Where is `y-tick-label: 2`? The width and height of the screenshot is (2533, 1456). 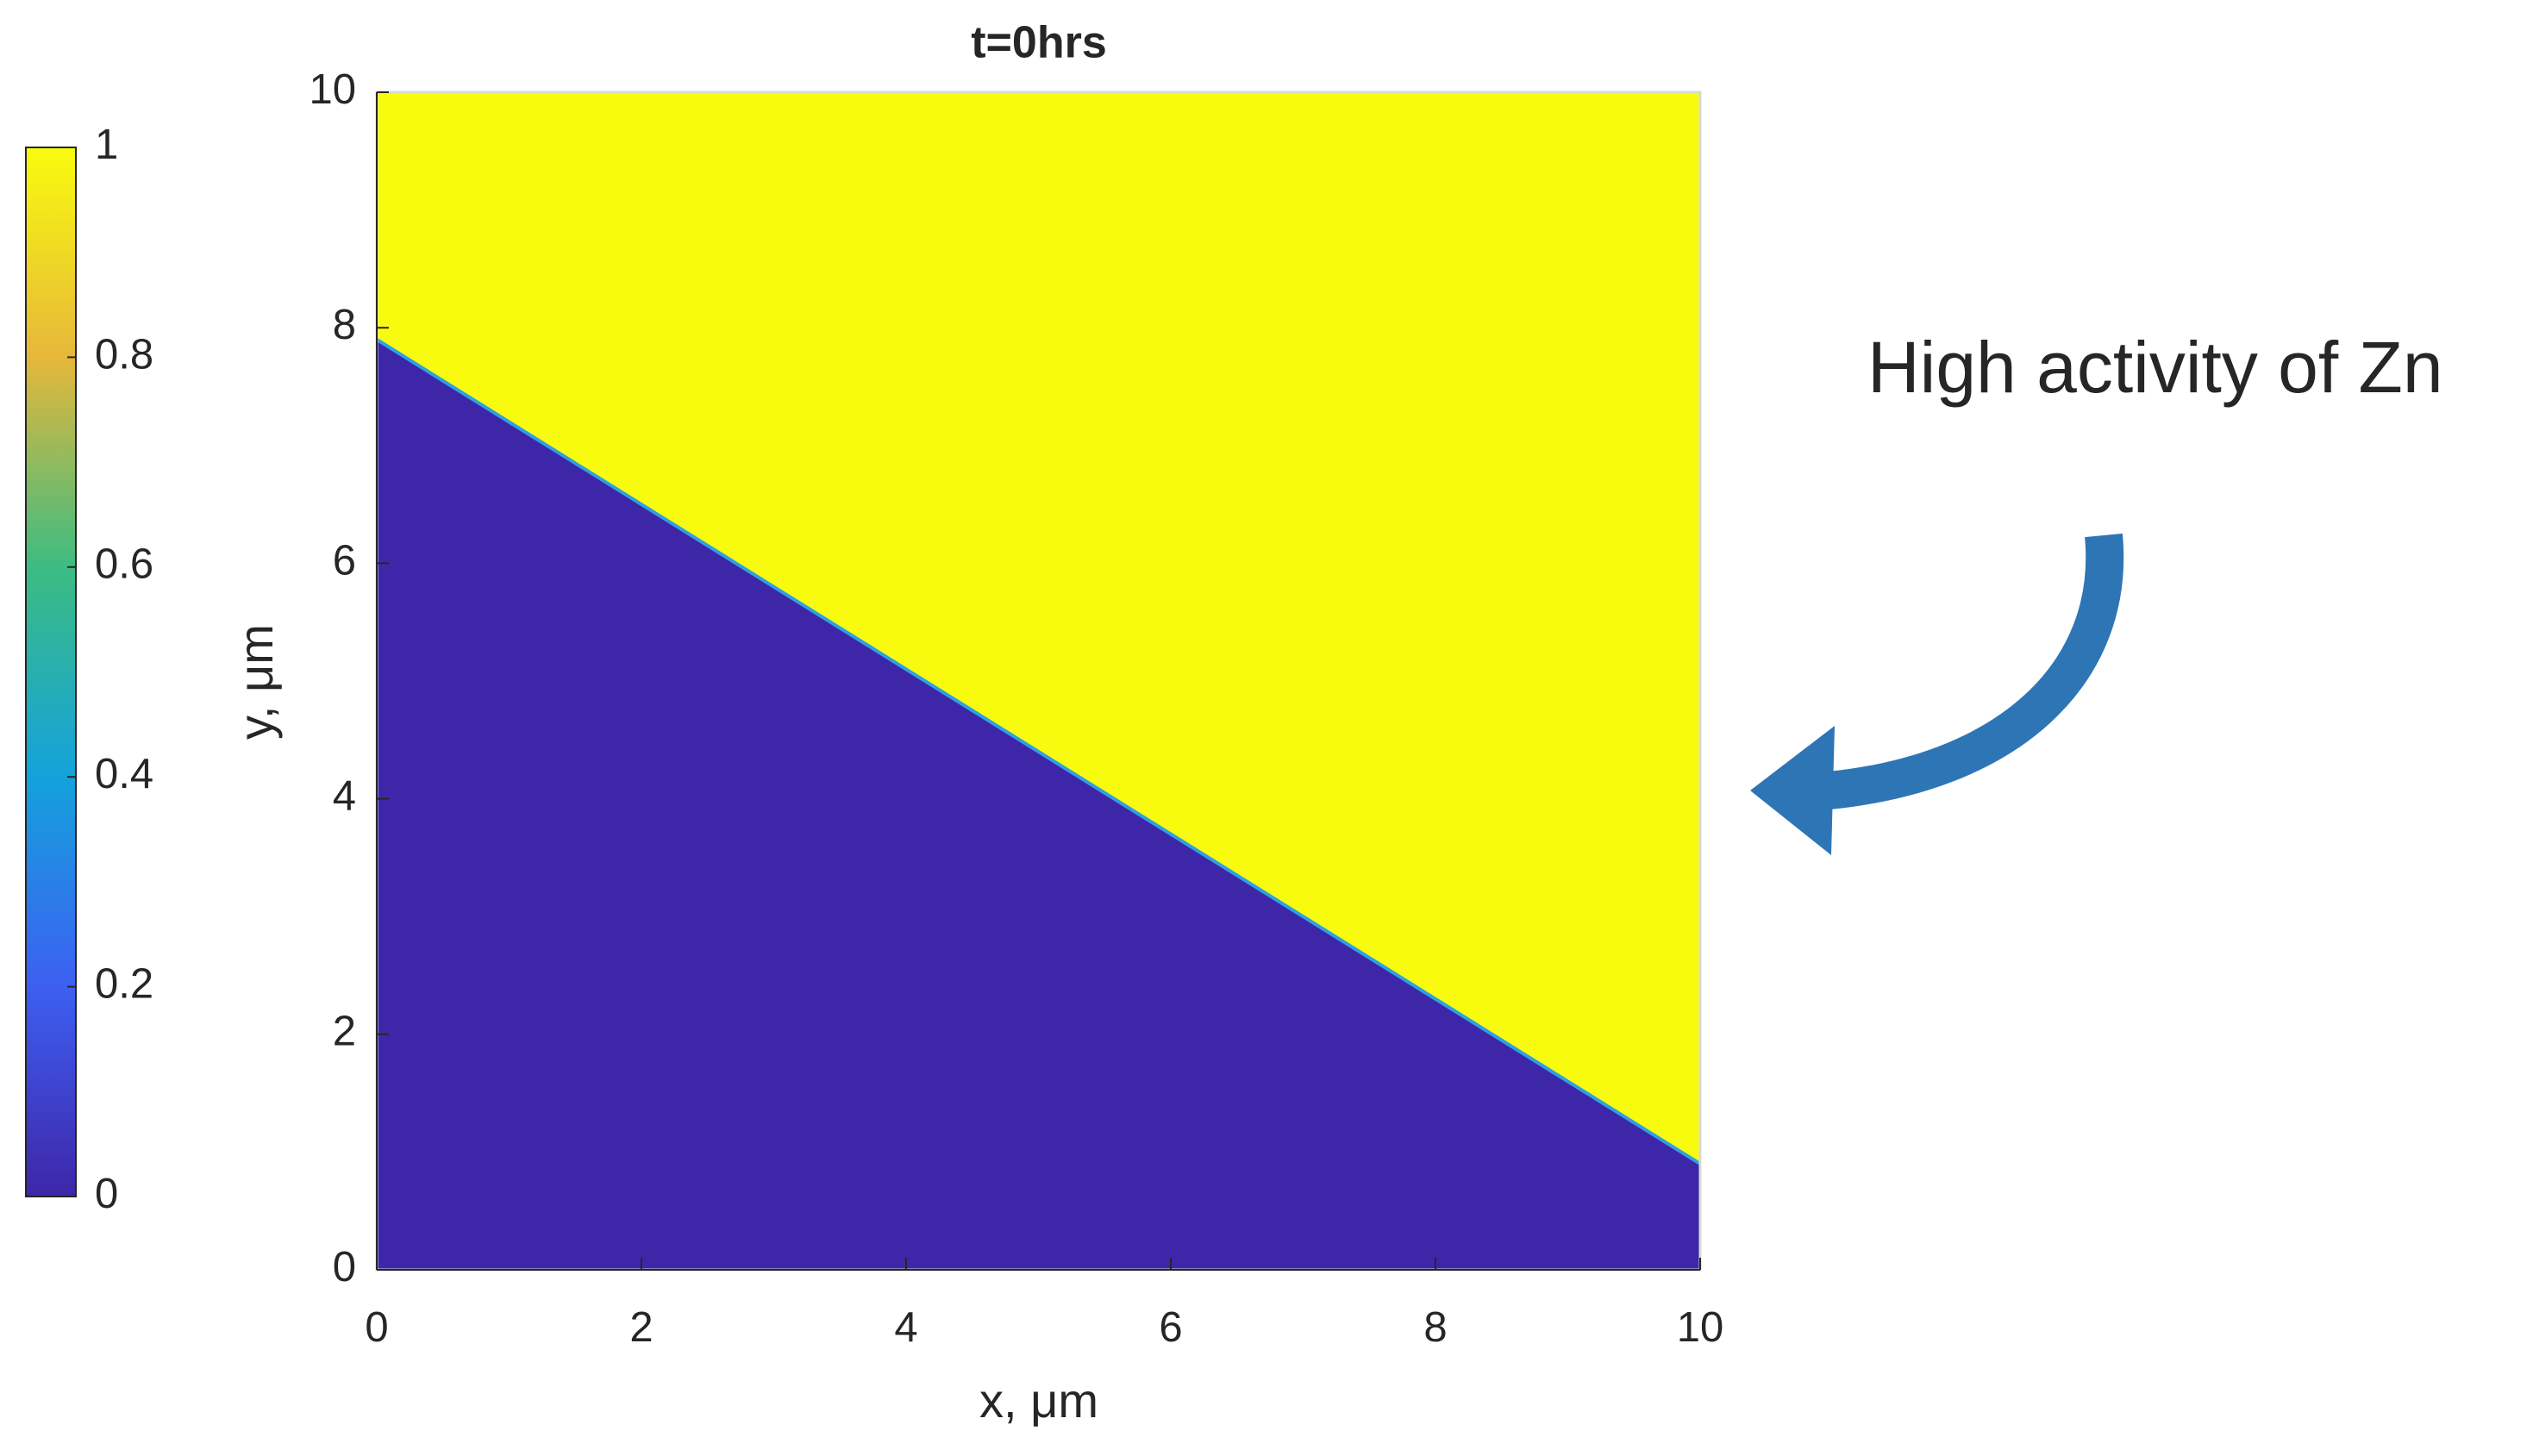 y-tick-label: 2 is located at coordinates (344, 1032).